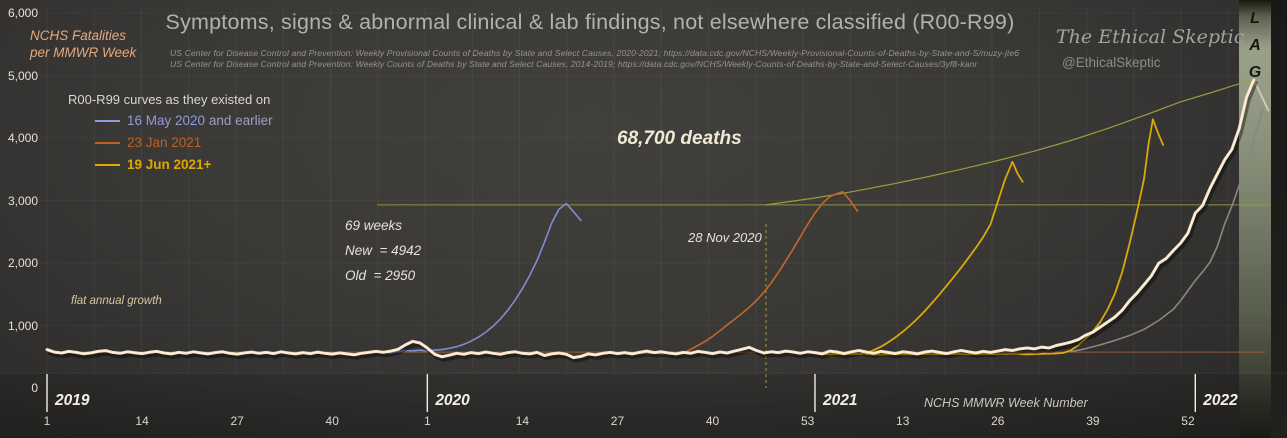 Image resolution: width=1287 pixels, height=438 pixels. I want to click on lag-zone-band, so click(1255, 219).